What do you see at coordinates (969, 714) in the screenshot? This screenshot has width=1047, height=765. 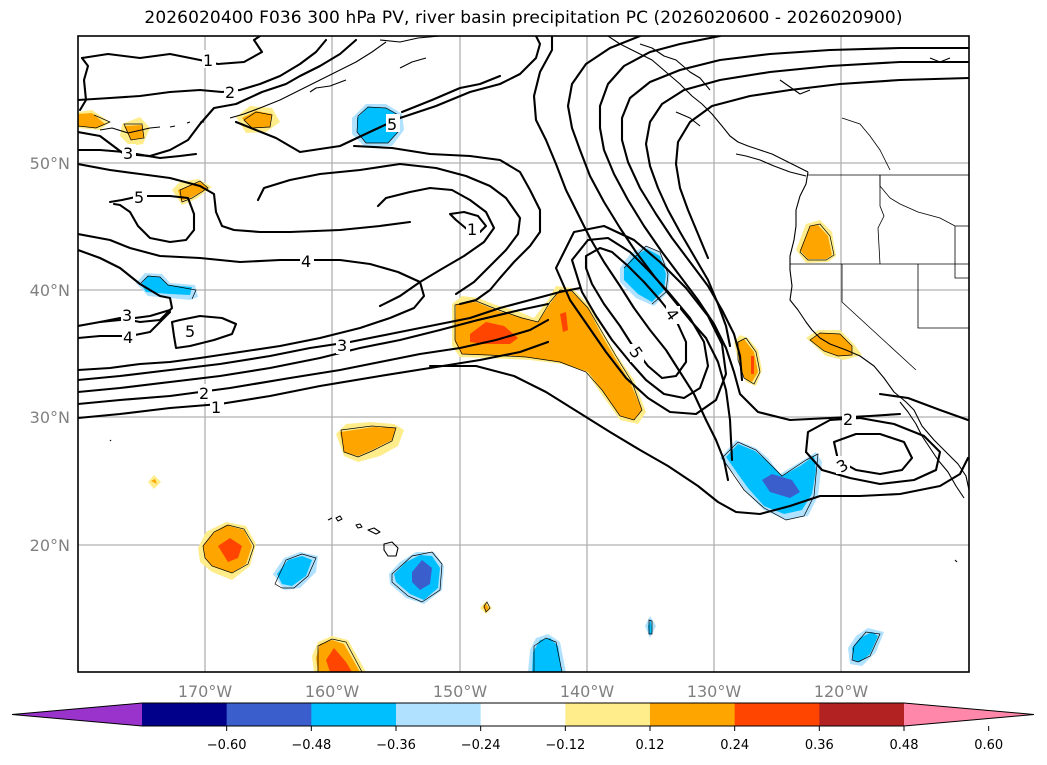 I see `colorbar-extend-high` at bounding box center [969, 714].